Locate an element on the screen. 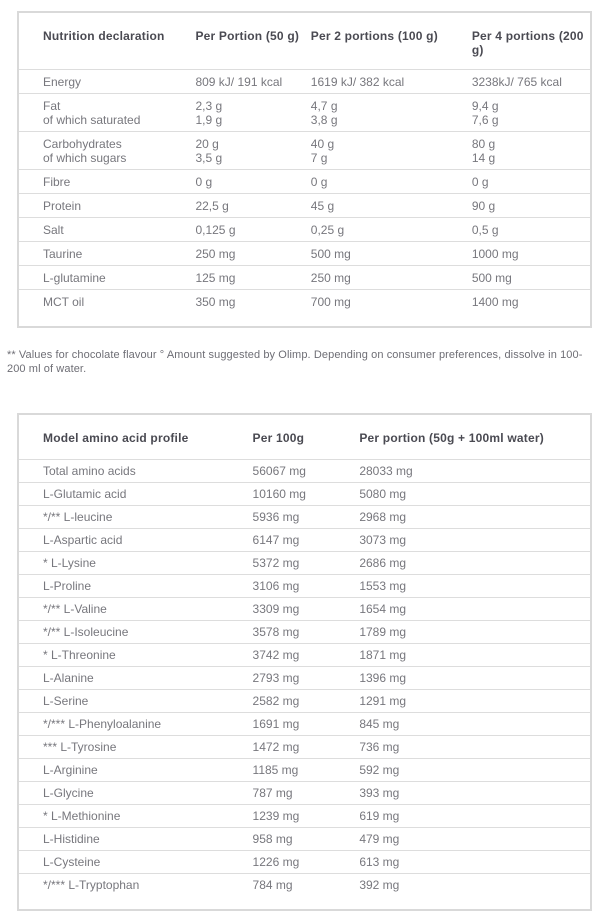  row-label: Carbohydrates of which sugars is located at coordinates (107, 150).